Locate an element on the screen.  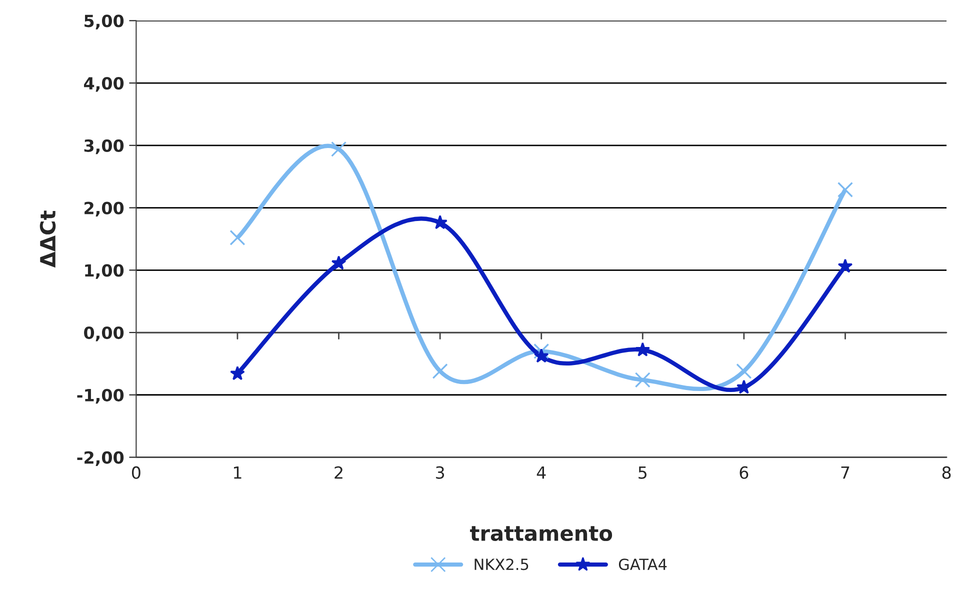
x-tick-label: 0 is located at coordinates (136, 472).